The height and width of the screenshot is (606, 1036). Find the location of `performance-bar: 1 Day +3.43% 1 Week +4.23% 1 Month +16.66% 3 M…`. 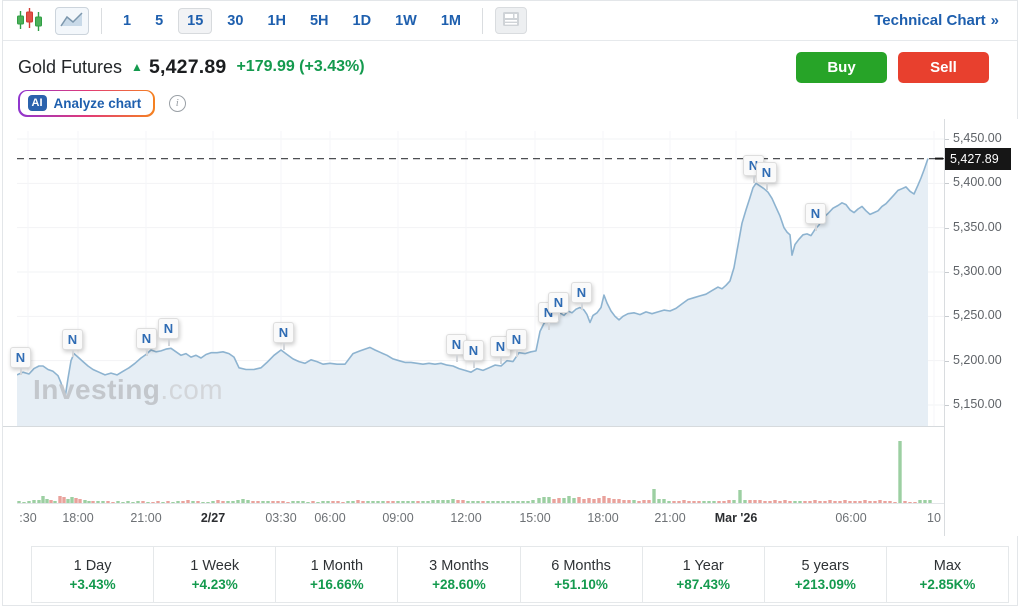

performance-bar: 1 Day +3.43% 1 Week +4.23% 1 Month +16.66% 3 M… is located at coordinates (520, 574).